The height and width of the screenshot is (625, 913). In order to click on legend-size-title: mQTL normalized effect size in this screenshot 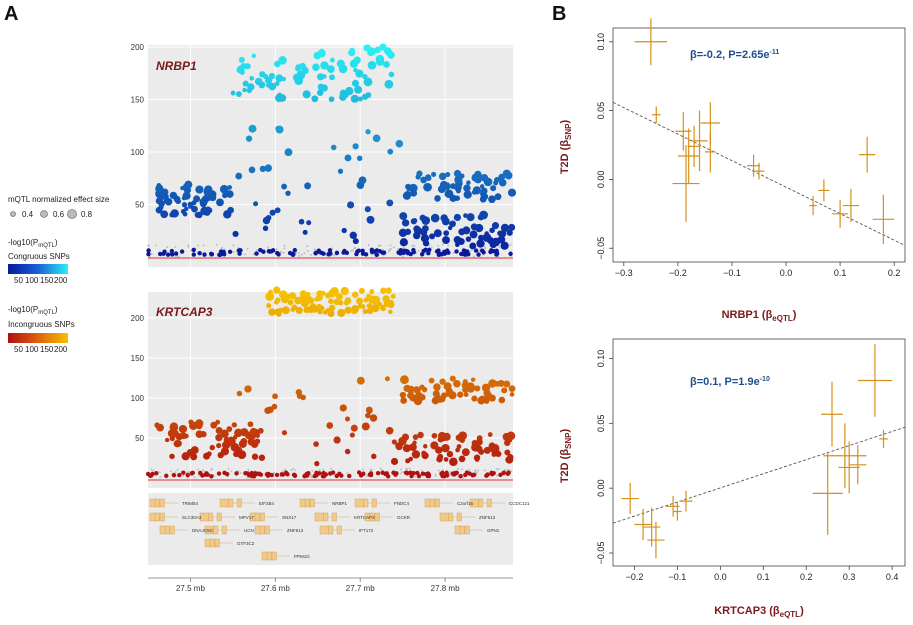, I will do `click(59, 199)`.